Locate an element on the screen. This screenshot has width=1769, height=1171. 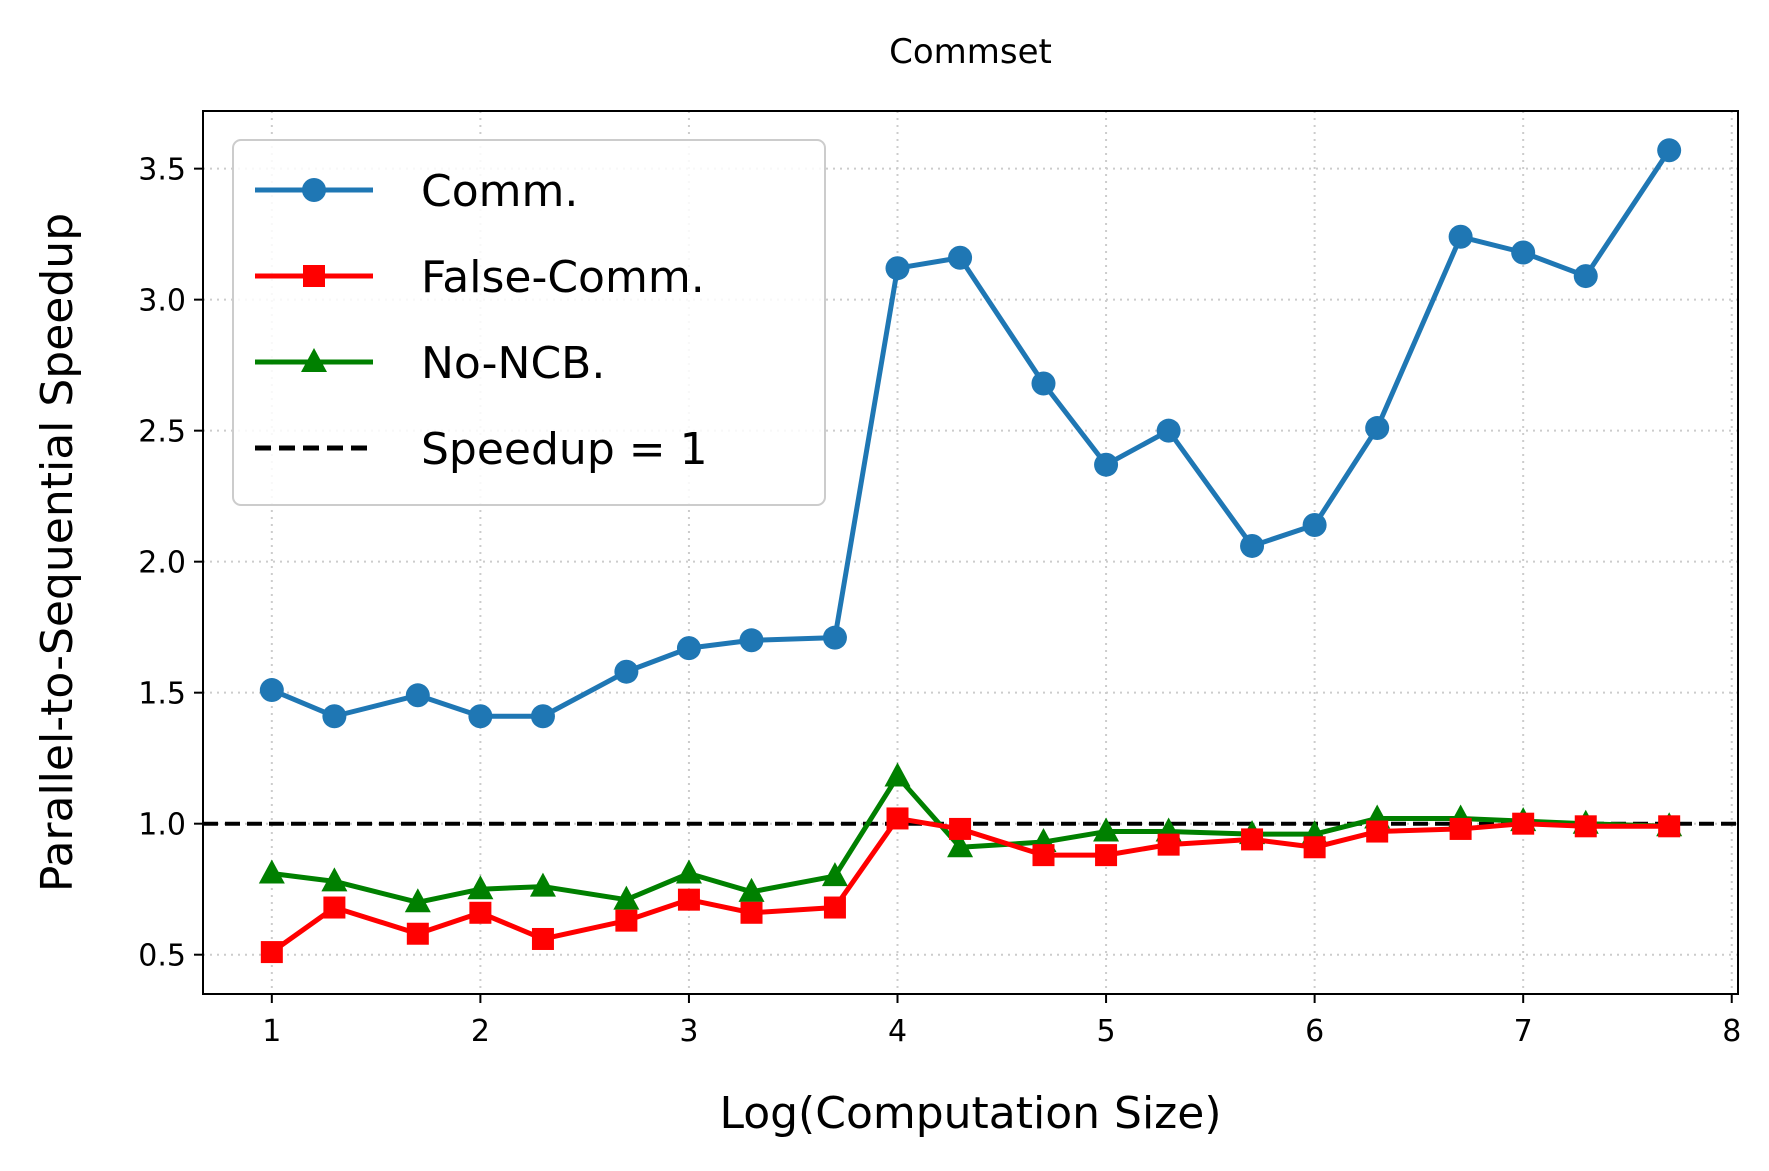
x-tick-label: 7 is located at coordinates (1523, 1031).